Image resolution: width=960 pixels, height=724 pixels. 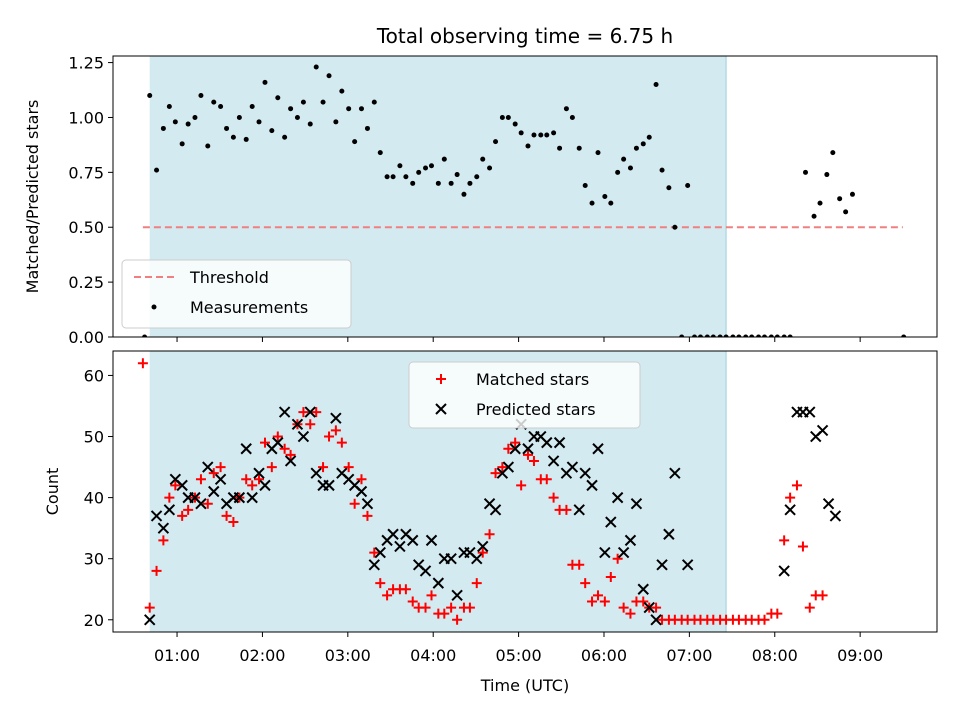 What do you see at coordinates (86, 63) in the screenshot?
I see `y-tick-label: 1.25` at bounding box center [86, 63].